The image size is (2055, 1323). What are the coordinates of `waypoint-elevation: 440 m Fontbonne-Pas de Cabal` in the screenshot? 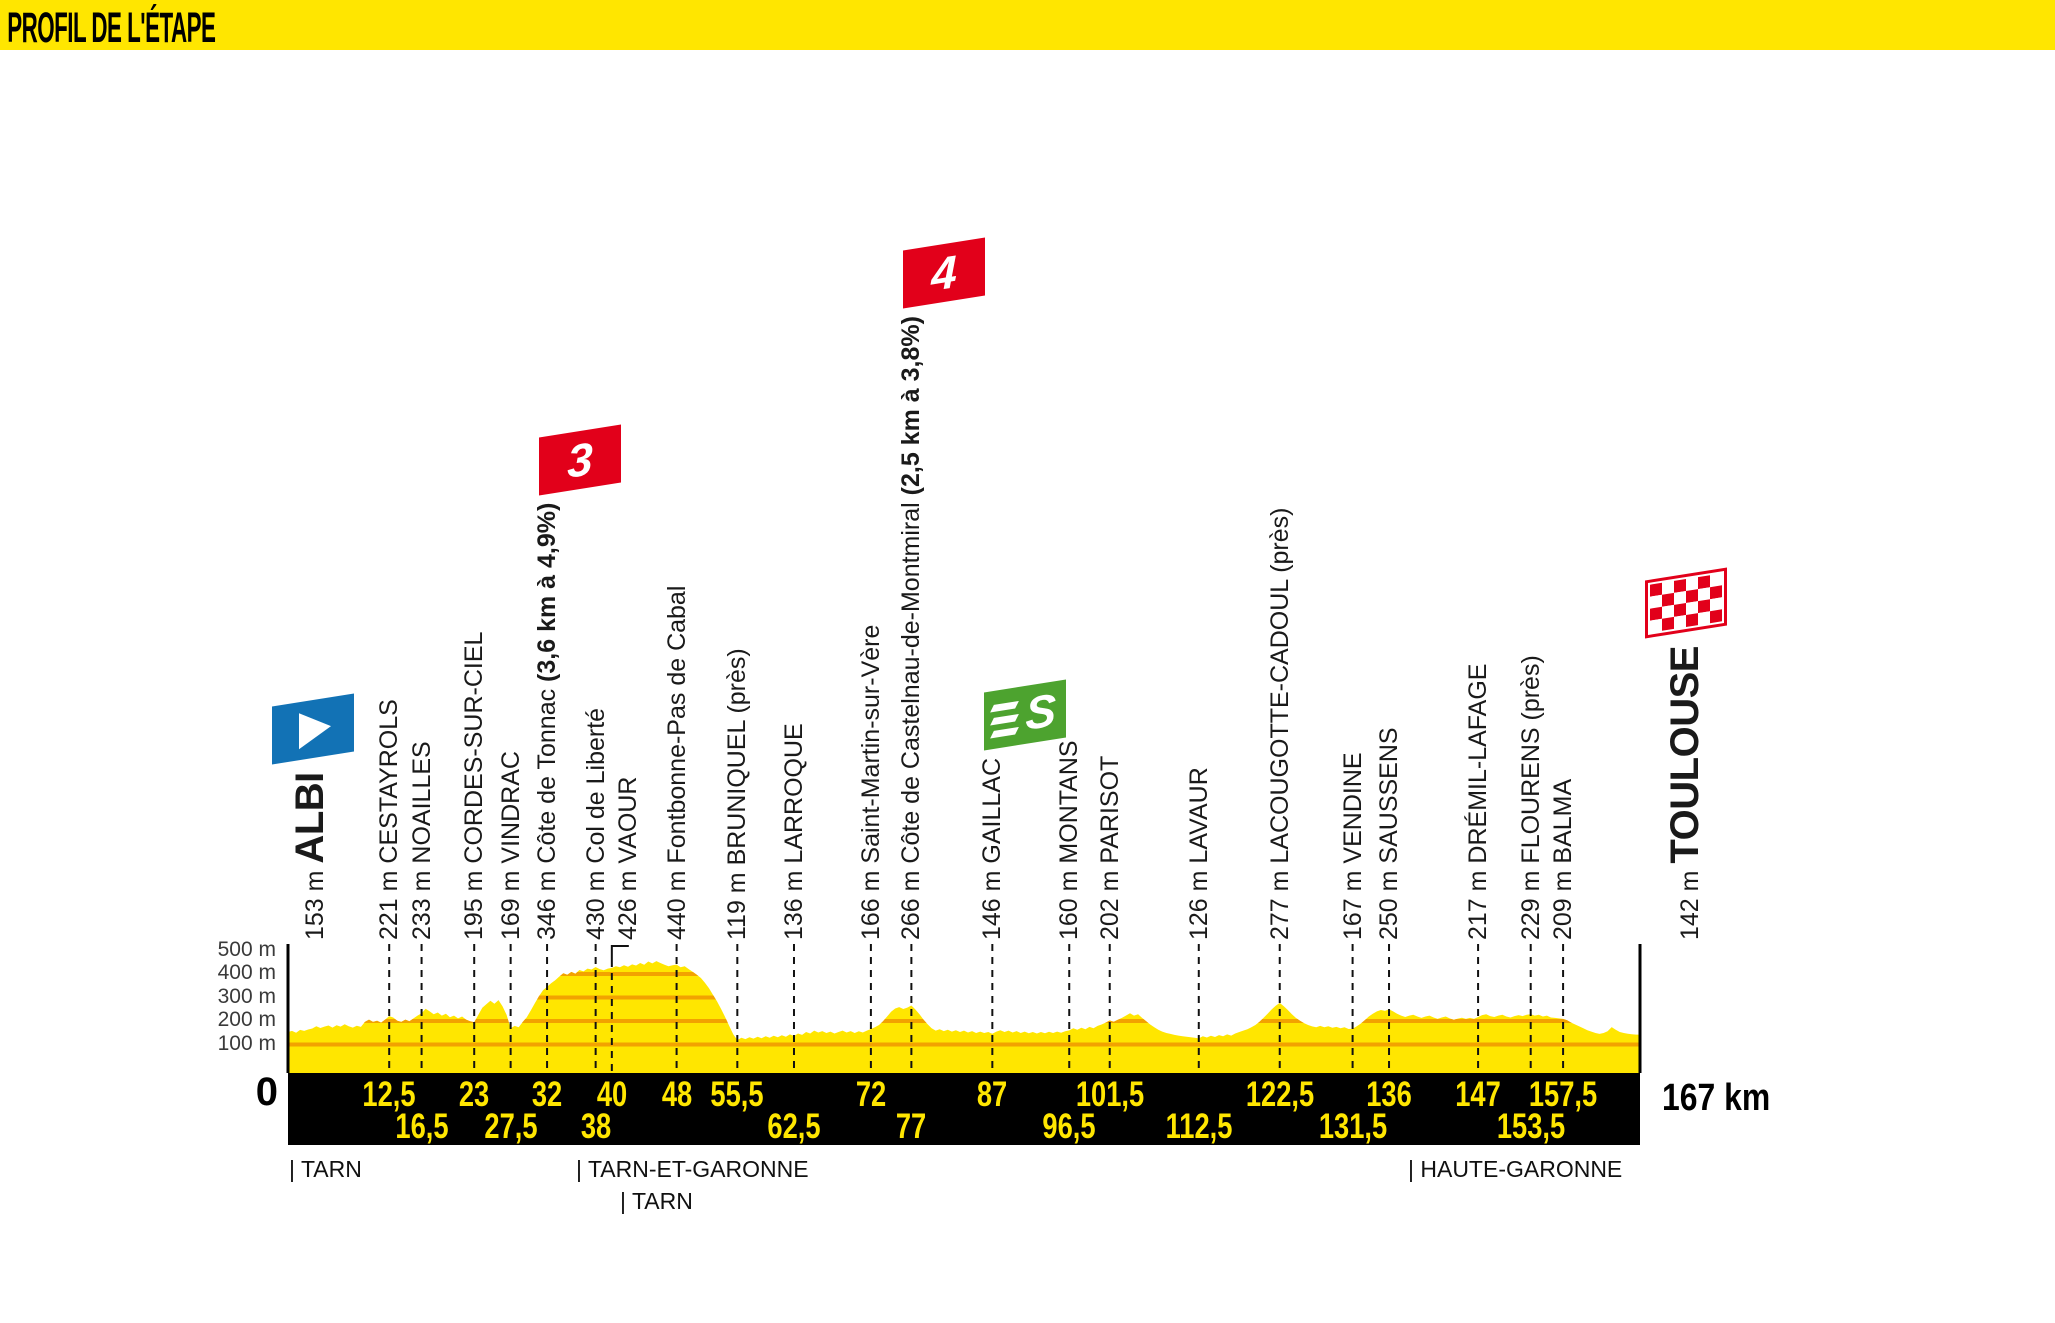 It's located at (676, 762).